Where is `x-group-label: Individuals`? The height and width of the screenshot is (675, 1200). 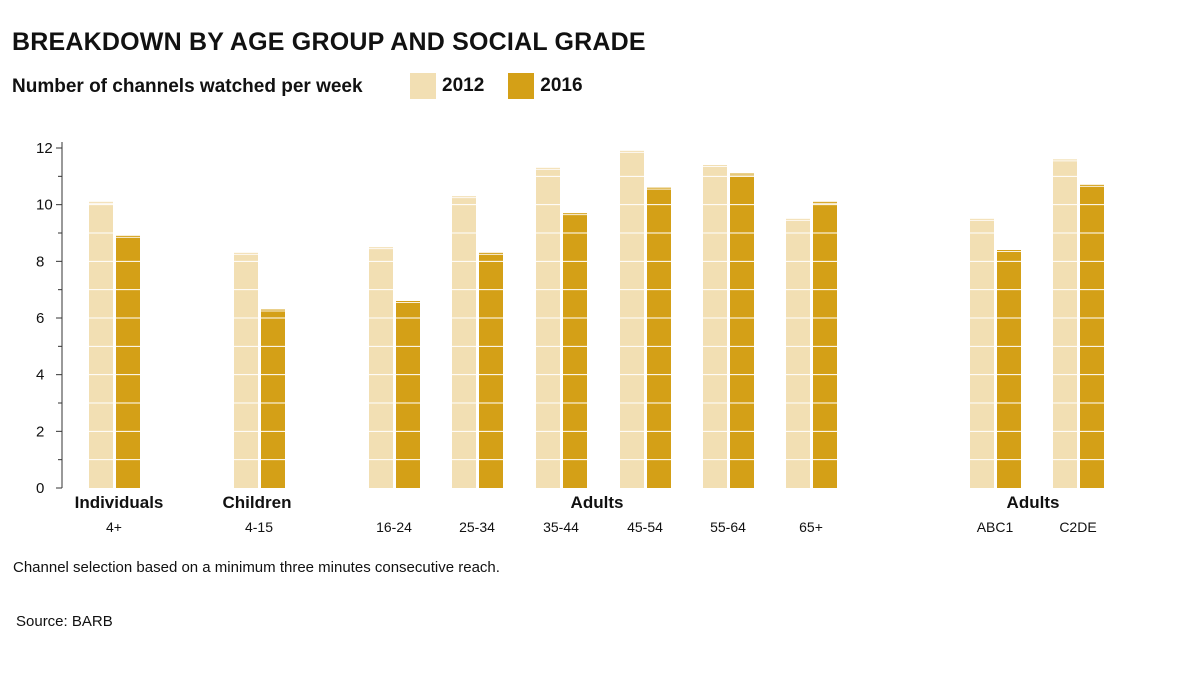
x-group-label: Individuals is located at coordinates (119, 502).